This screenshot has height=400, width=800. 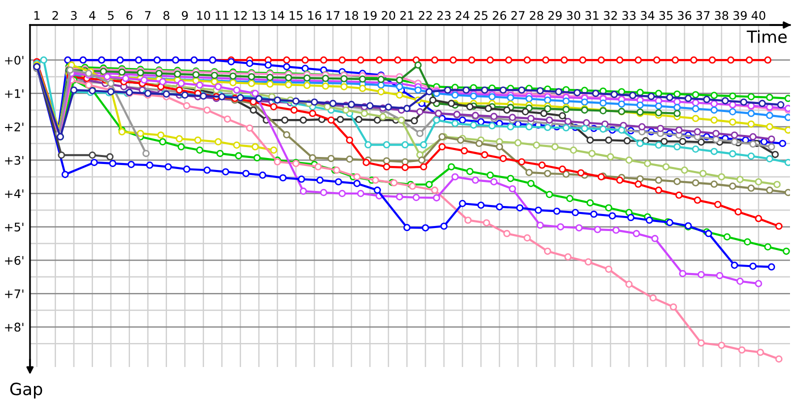 What do you see at coordinates (26, 390) in the screenshot?
I see `y-axis-title: Gap` at bounding box center [26, 390].